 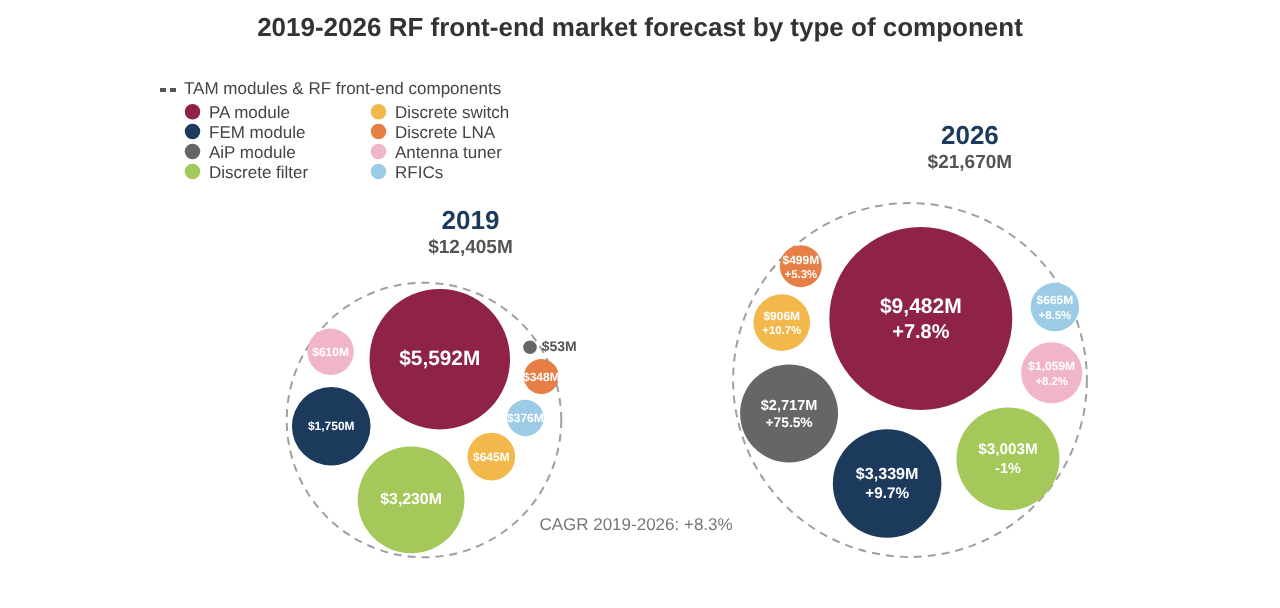 What do you see at coordinates (887, 473) in the screenshot?
I see `data-label: $3,339M` at bounding box center [887, 473].